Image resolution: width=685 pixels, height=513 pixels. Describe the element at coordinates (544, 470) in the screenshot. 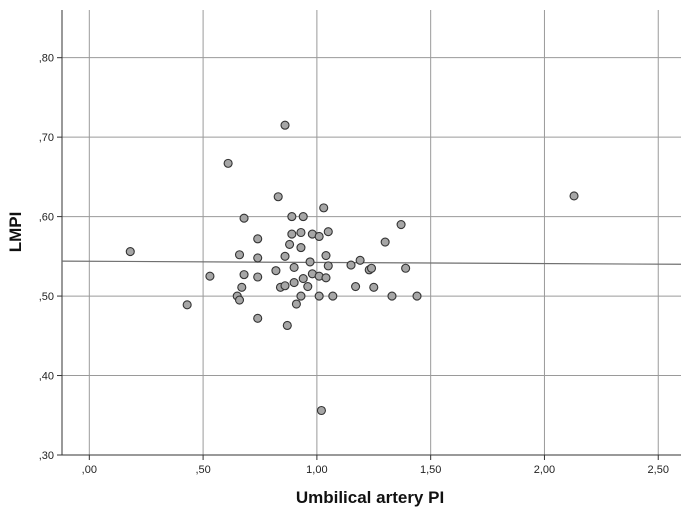

I see `x-tick-label: 2,00` at that location.